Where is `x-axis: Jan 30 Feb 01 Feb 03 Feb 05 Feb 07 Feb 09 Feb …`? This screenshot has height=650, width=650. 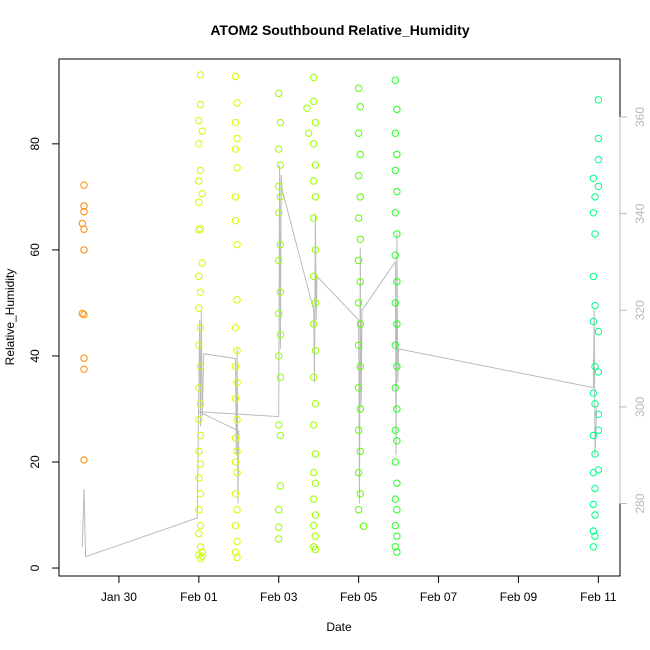
x-axis: Jan 30 Feb 01 Feb 03 Feb 05 Feb 07 Feb 09 Feb … is located at coordinates (359, 589).